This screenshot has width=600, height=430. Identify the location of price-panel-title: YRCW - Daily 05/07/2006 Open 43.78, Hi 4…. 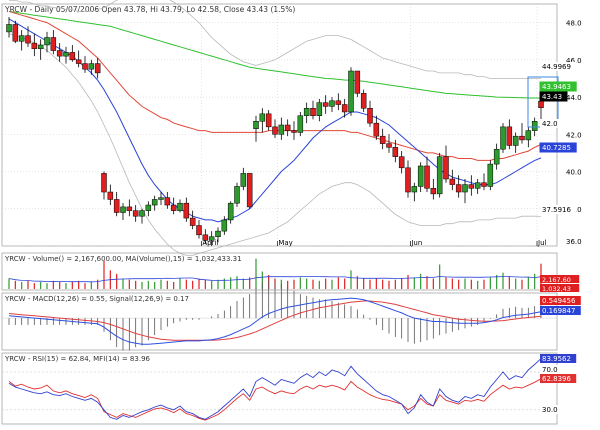
(149, 9).